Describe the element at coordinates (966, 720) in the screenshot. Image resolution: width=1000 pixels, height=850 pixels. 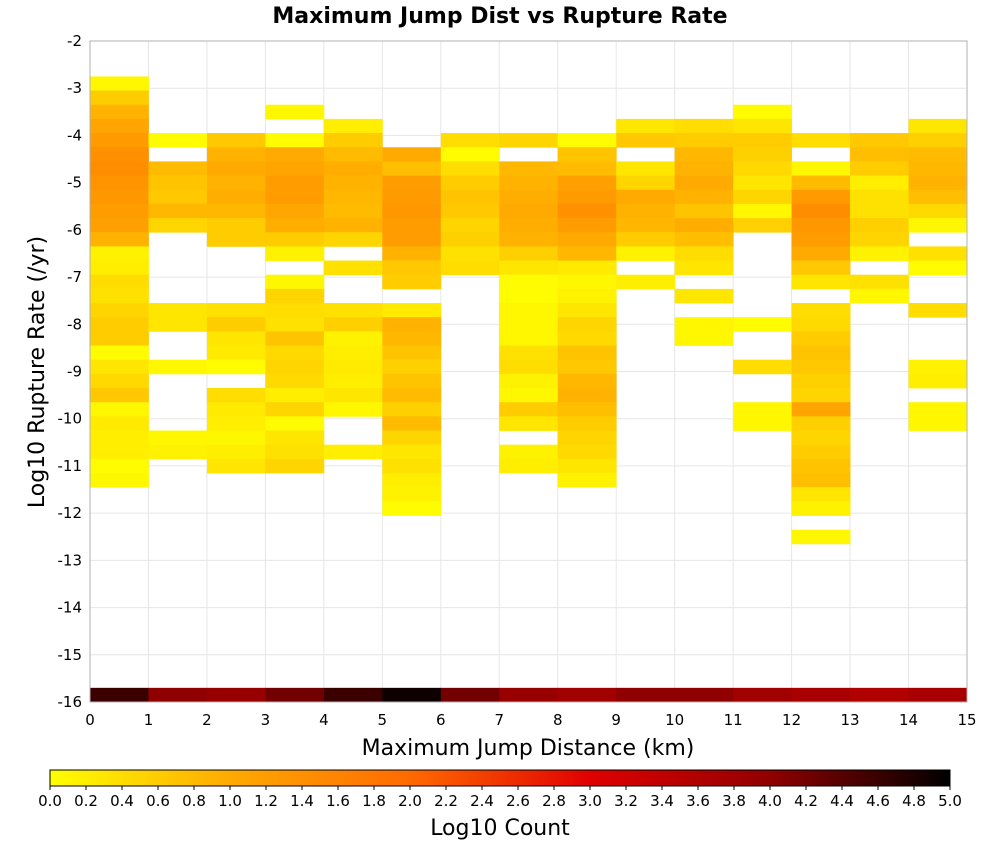
I see `x-tick-label: 15` at that location.